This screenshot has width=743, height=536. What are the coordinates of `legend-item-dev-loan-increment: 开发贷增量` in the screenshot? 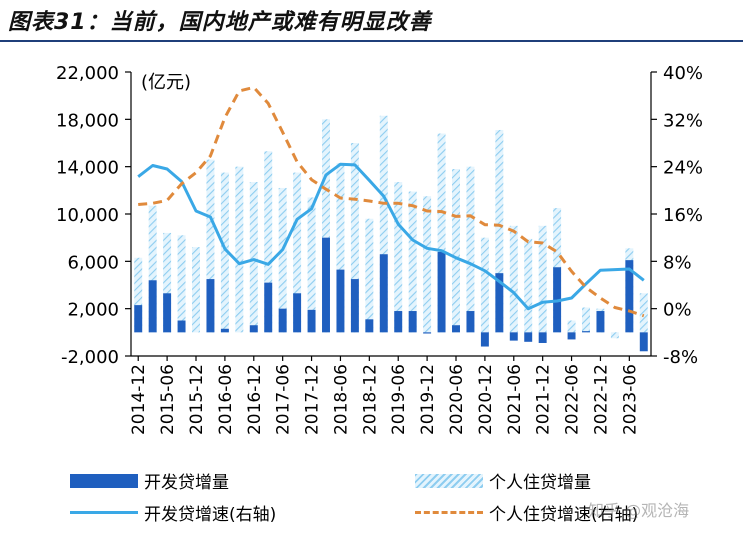 It's located at (149, 480).